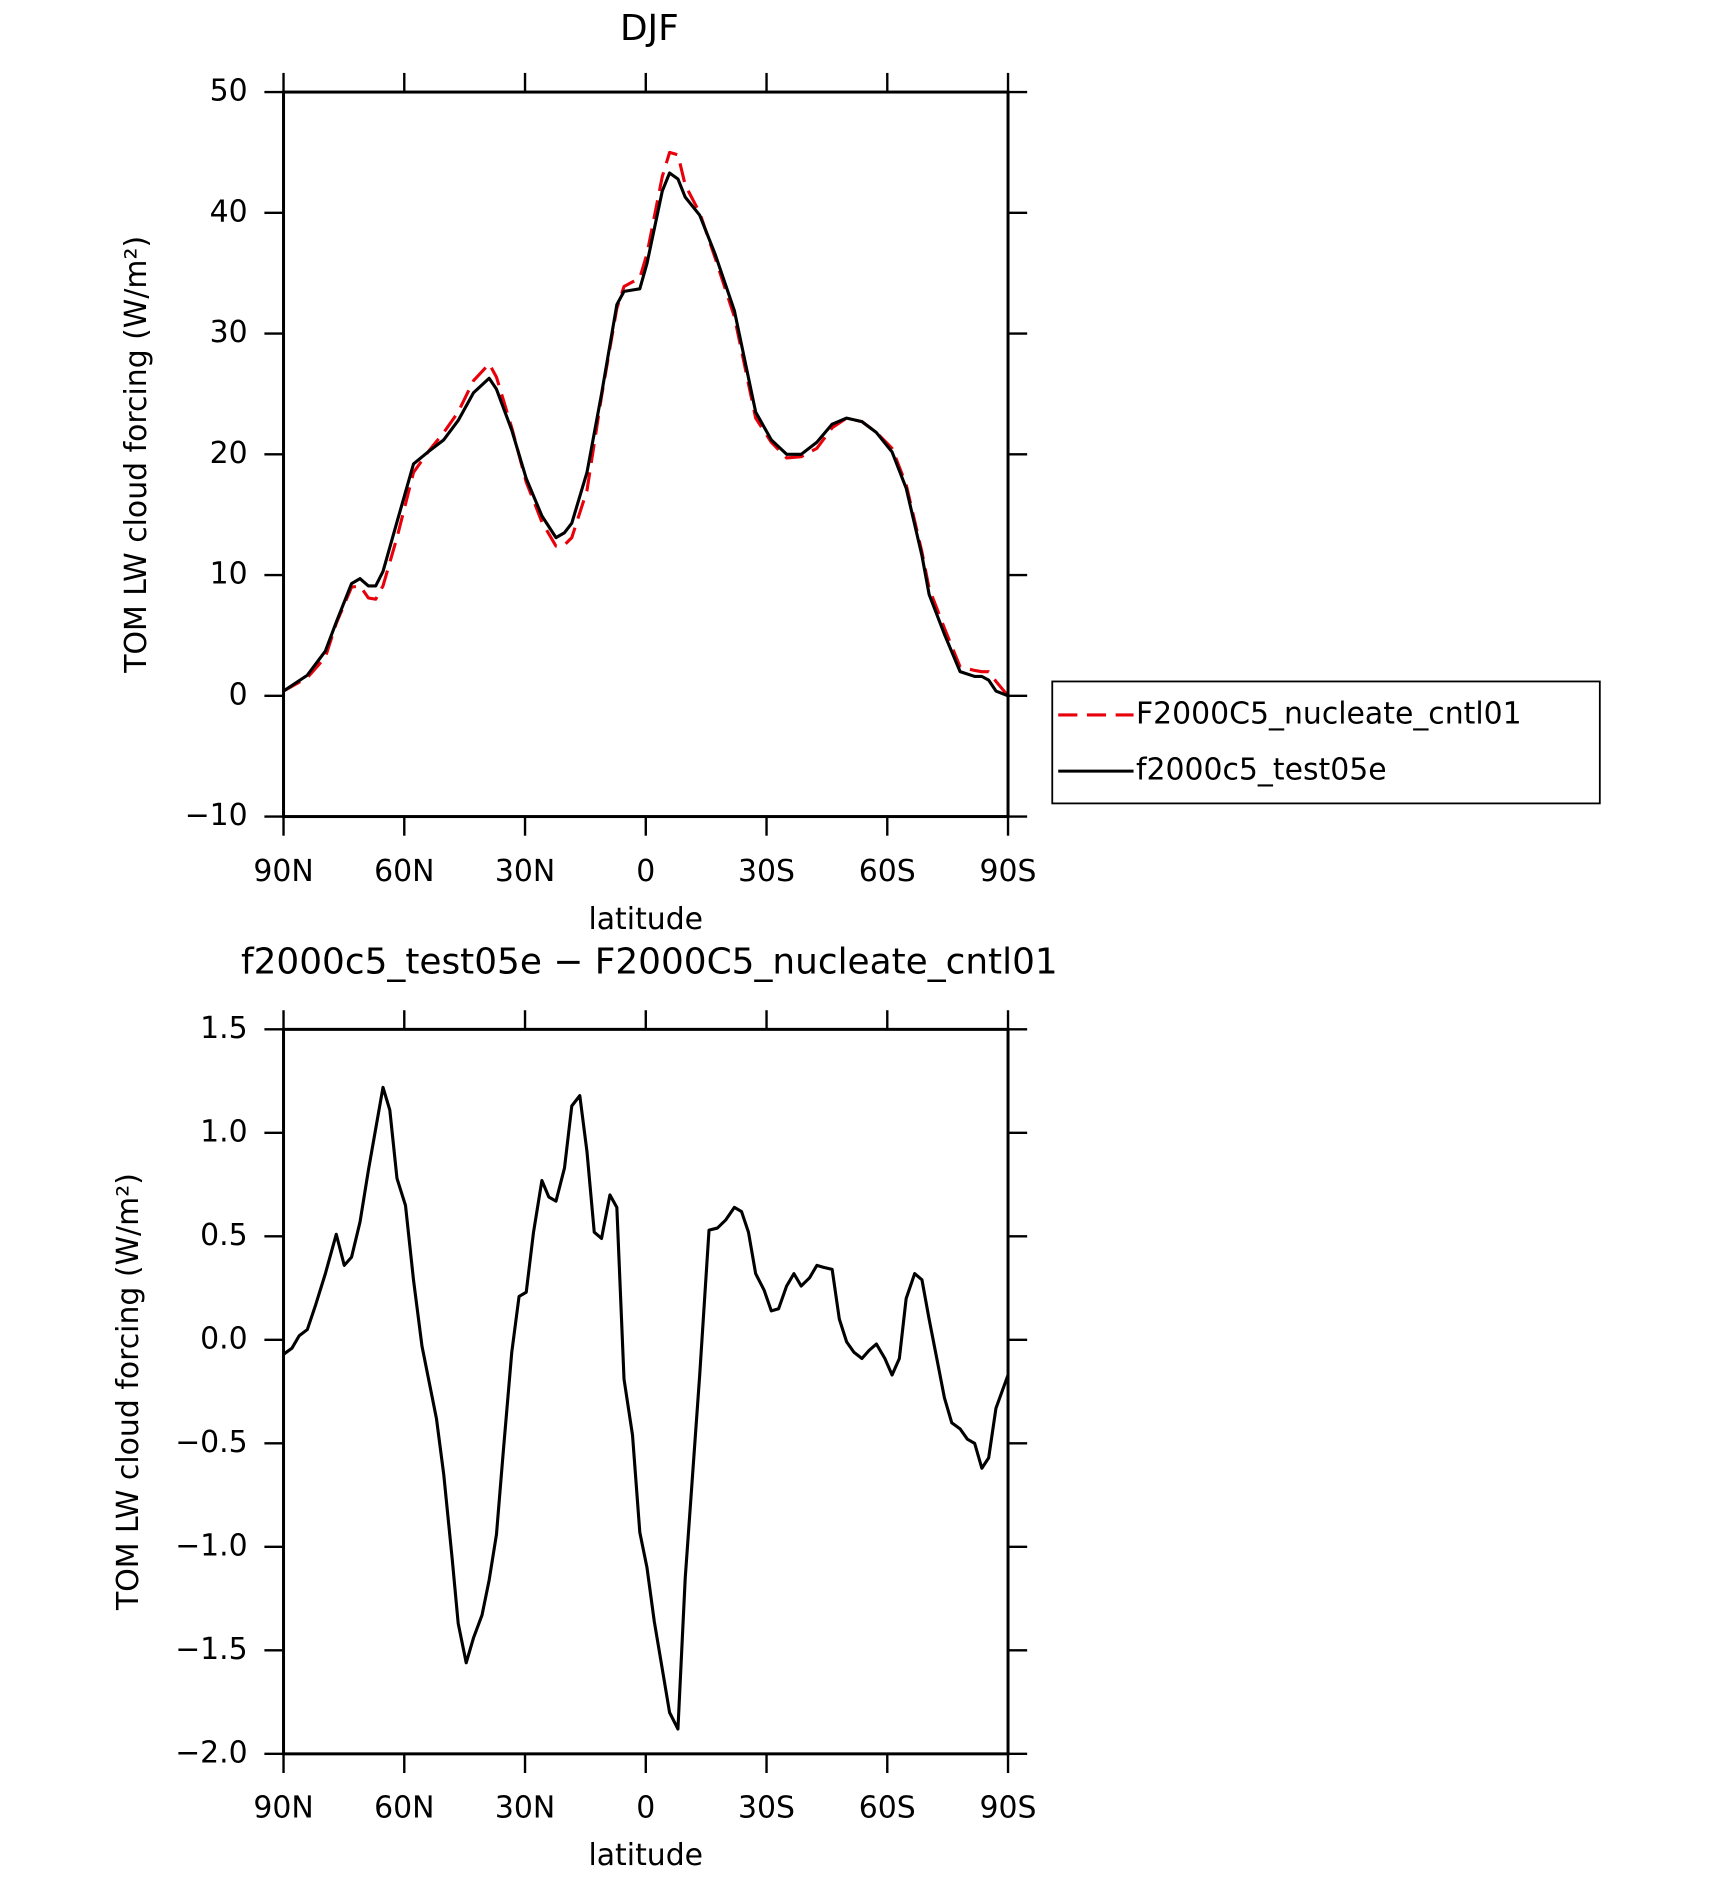 This screenshot has height=1877, width=1710. Describe the element at coordinates (1329, 713) in the screenshot. I see `legend-label: F2000C5_nucleate_cntl01` at that location.